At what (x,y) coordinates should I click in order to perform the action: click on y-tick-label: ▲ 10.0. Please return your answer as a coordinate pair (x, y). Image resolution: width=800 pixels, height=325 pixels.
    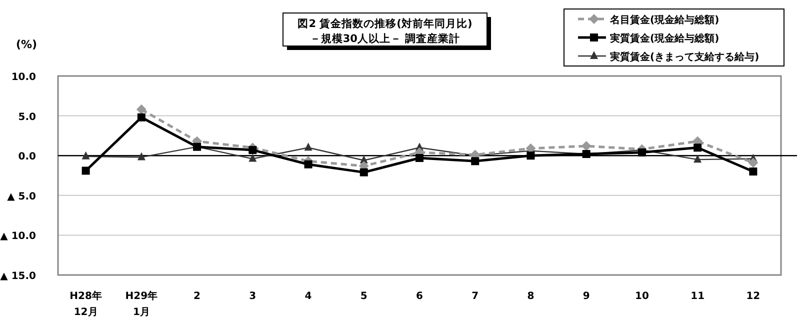
    Looking at the image, I should click on (18, 236).